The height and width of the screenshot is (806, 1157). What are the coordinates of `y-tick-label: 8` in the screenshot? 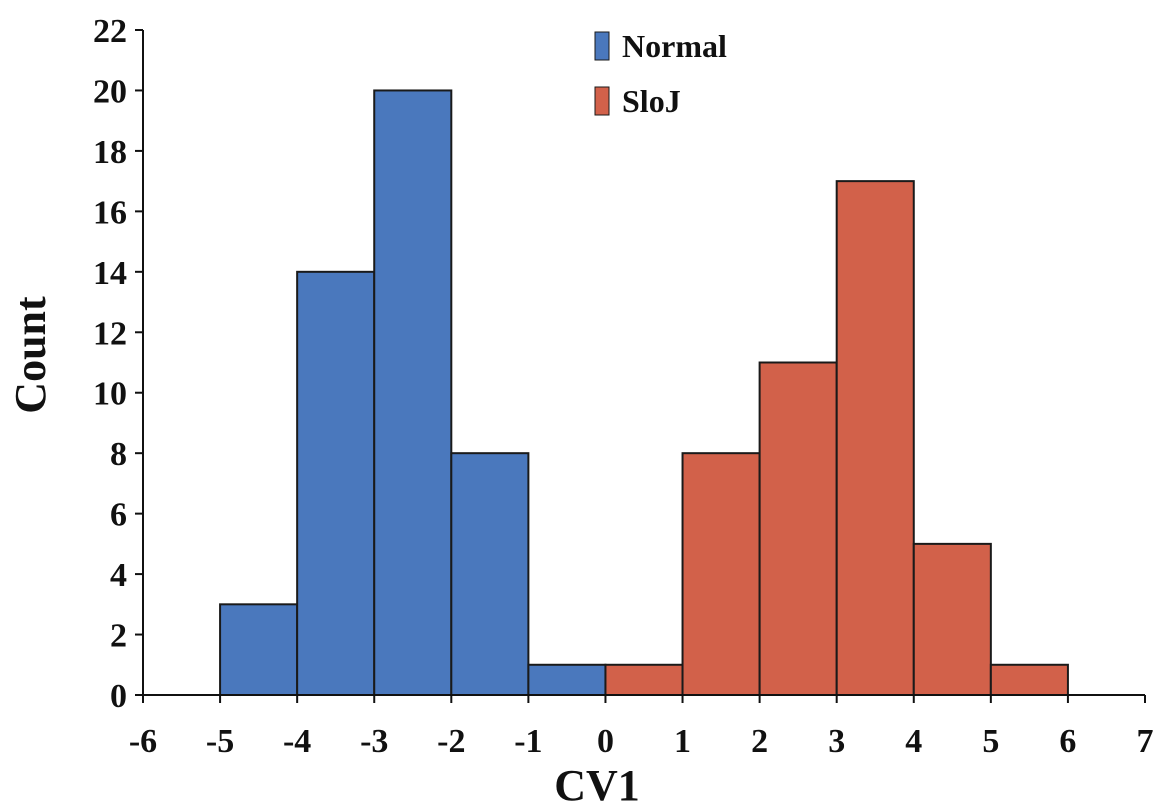 It's located at (118, 454).